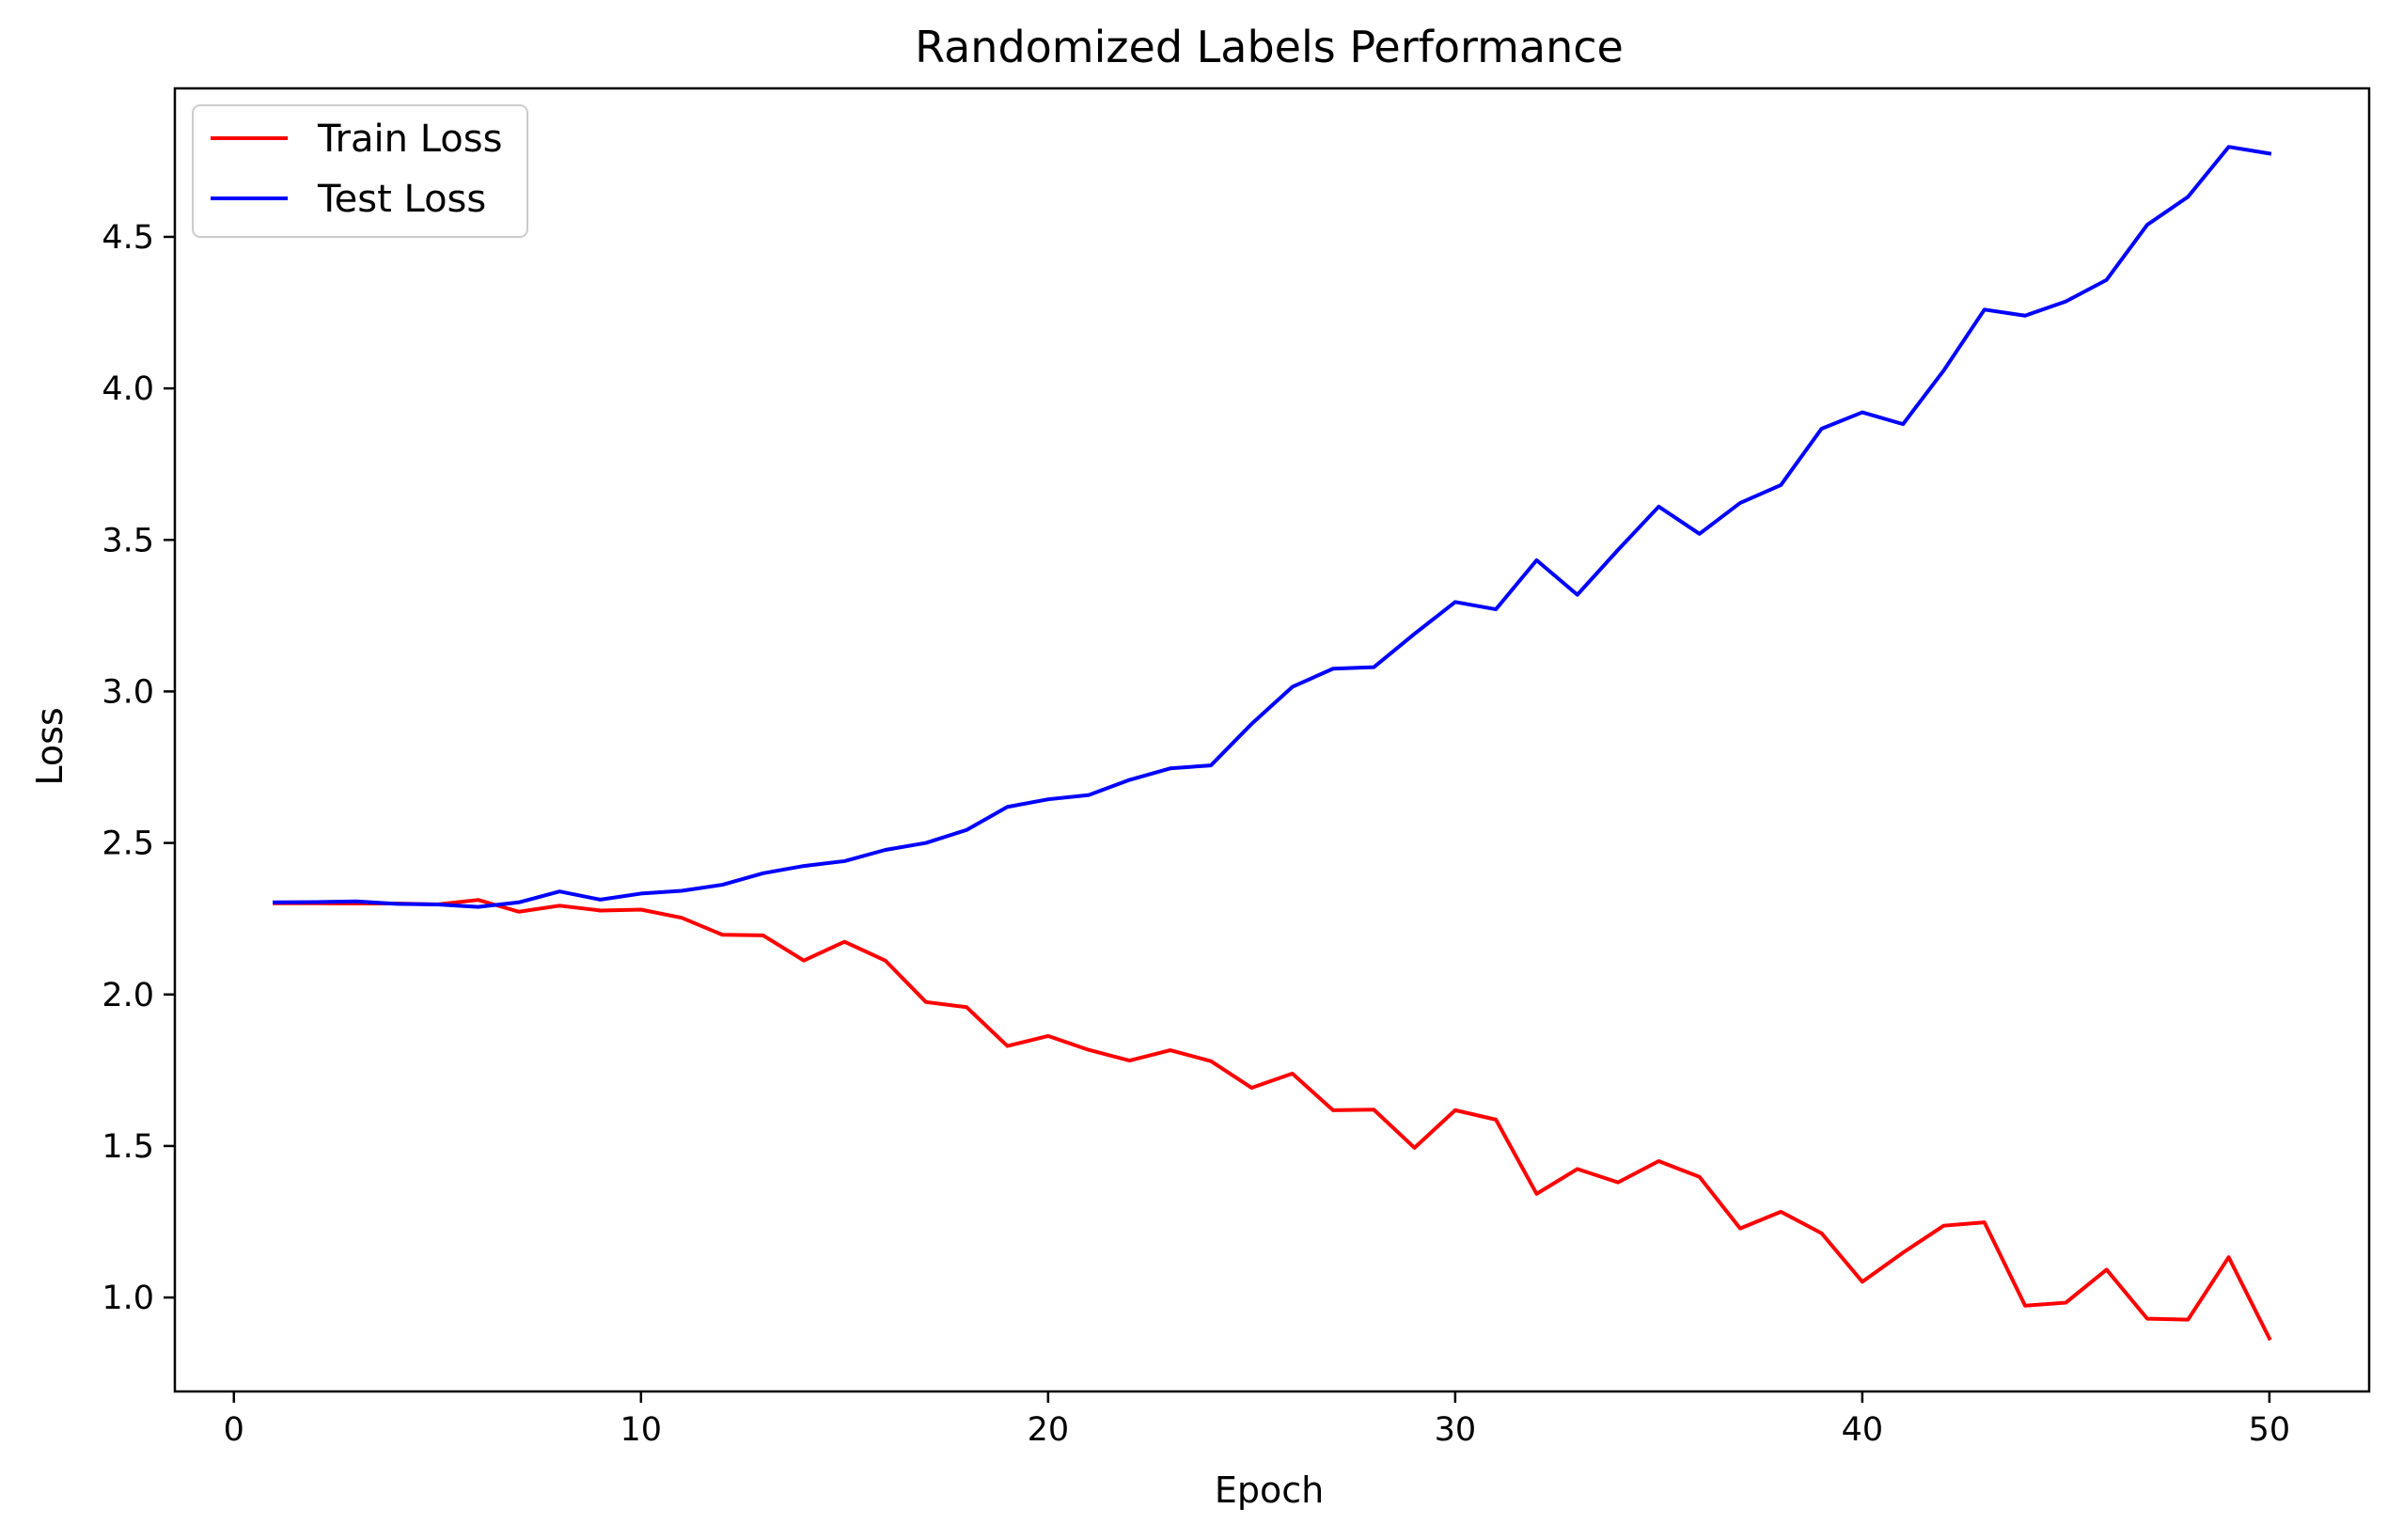  What do you see at coordinates (360, 171) in the screenshot?
I see `legend: Train Loss Test Loss` at bounding box center [360, 171].